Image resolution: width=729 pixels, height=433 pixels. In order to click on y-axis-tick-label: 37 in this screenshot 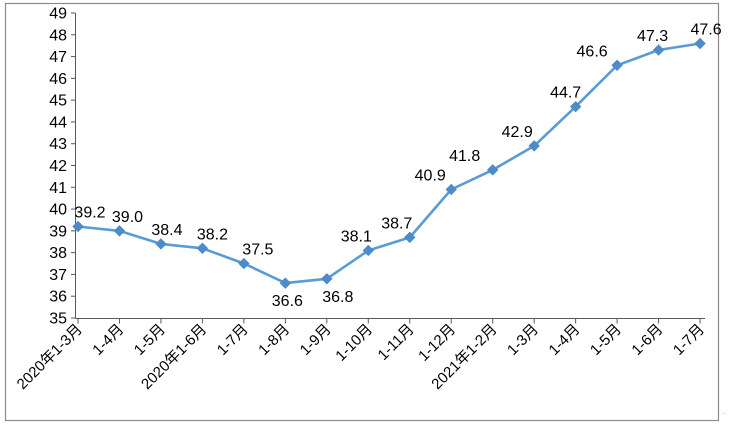, I will do `click(58, 275)`.